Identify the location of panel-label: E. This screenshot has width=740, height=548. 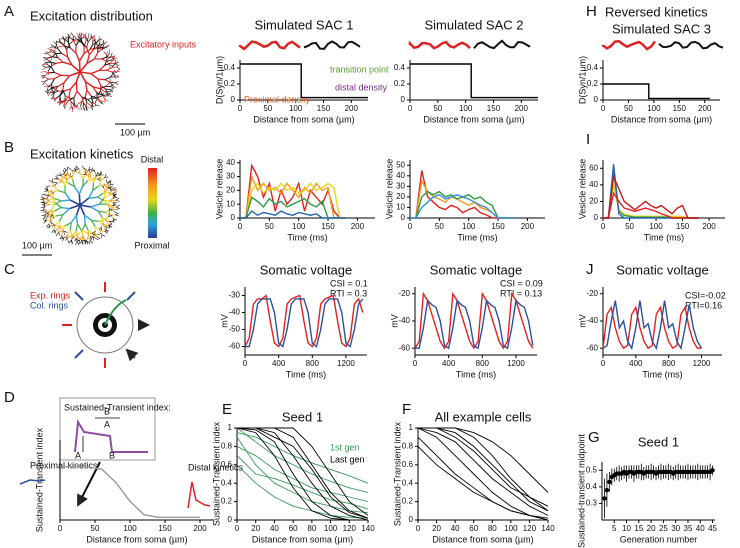
(227, 409).